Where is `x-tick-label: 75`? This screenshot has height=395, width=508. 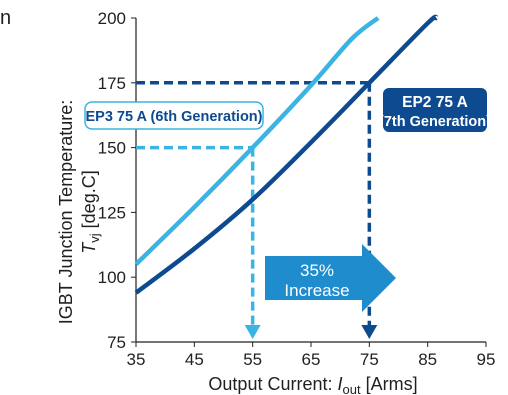
x-tick-label: 75 is located at coordinates (369, 359).